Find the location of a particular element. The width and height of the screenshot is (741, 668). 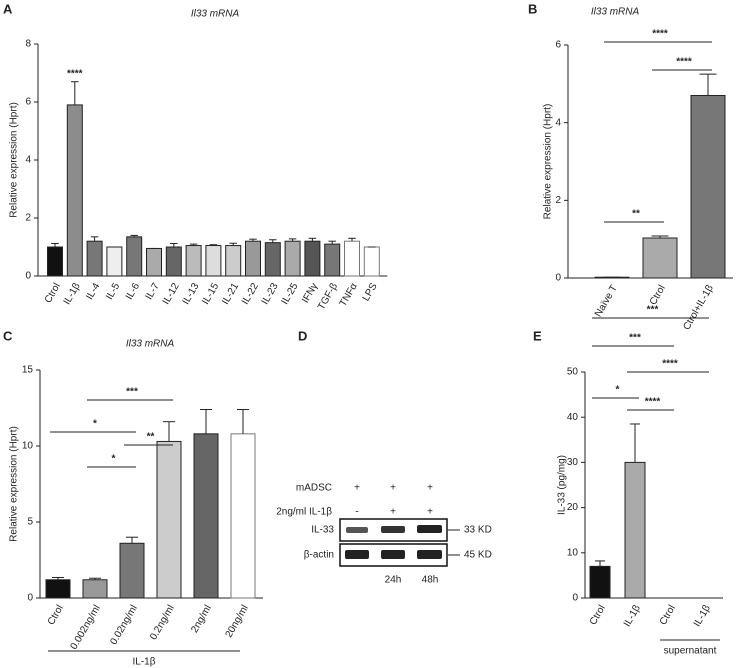

blot-row-label: 2ng/ml IL-1β is located at coordinates (304, 512).